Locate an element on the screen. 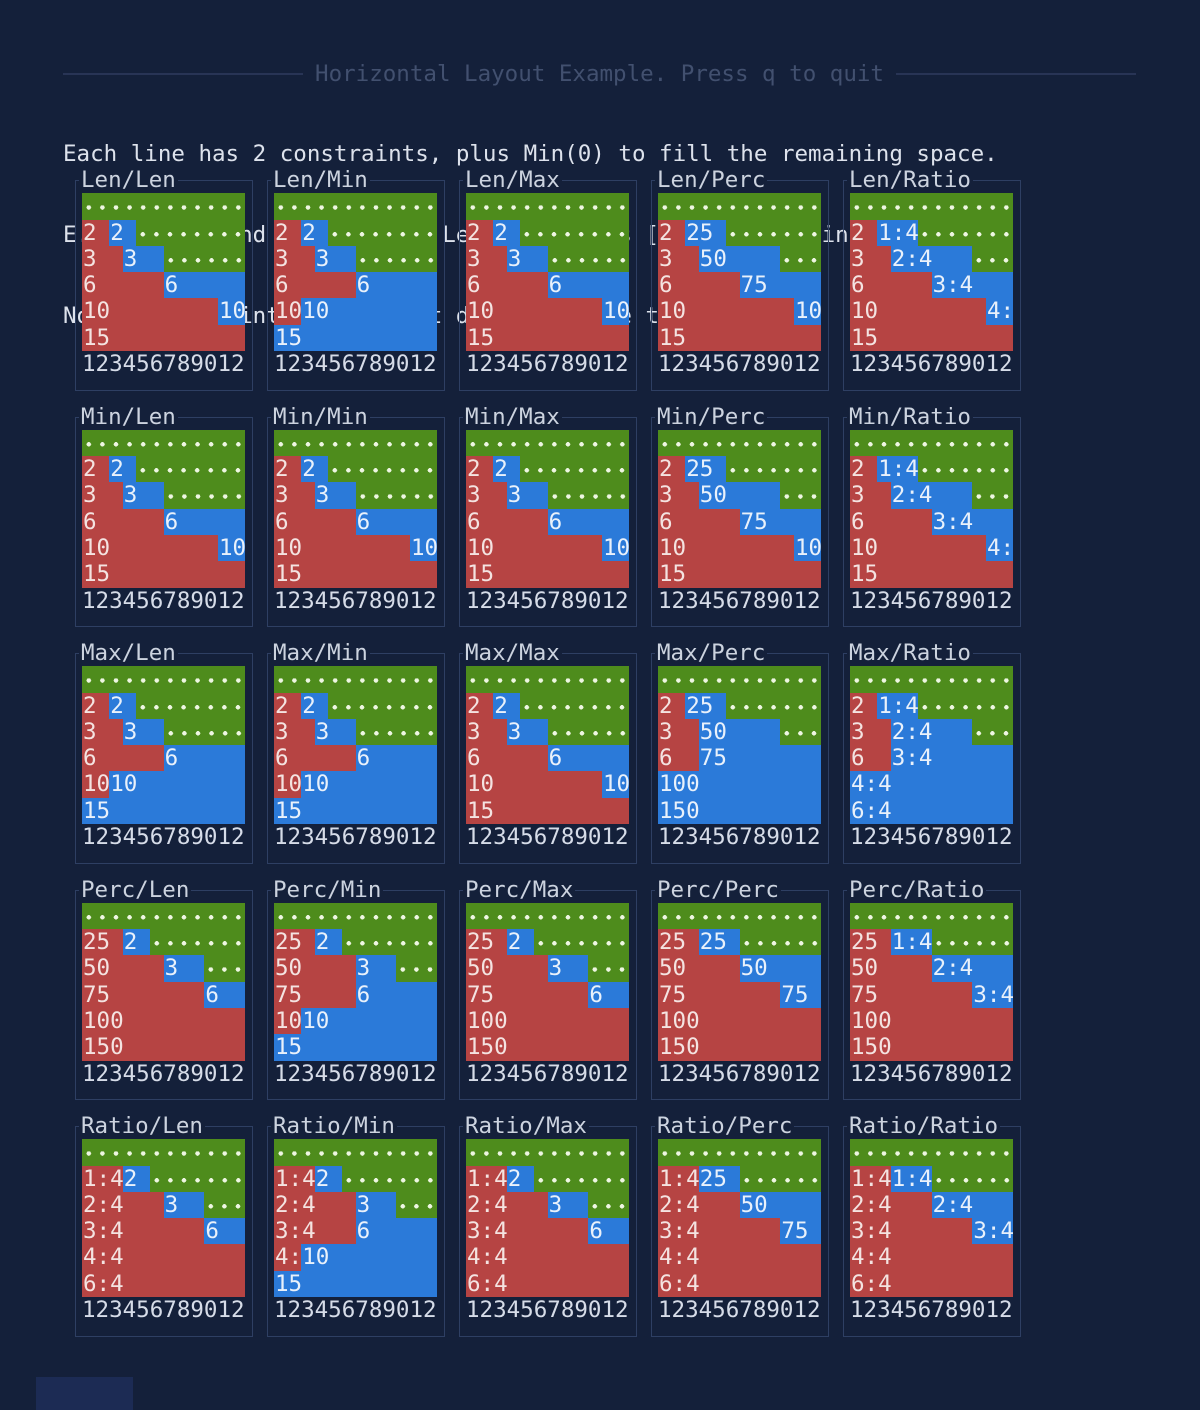 Image resolution: width=1200 pixels, height=1410 pixels. panel-title: Max/Max is located at coordinates (512, 653).